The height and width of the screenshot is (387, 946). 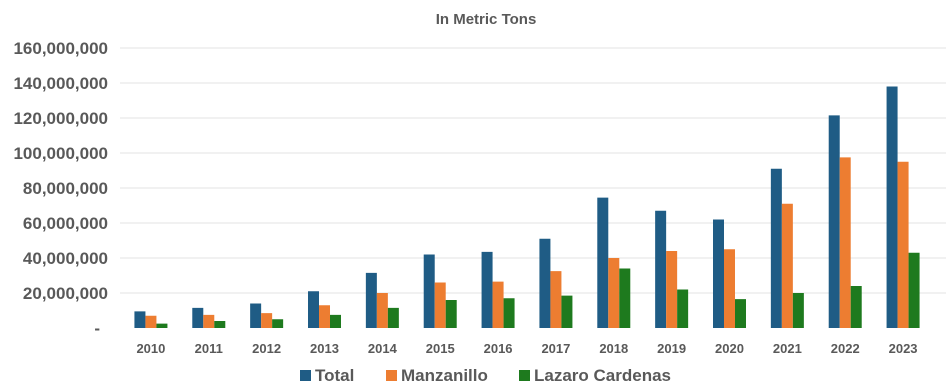 I want to click on x-tick-label: 2013, so click(x=324, y=348).